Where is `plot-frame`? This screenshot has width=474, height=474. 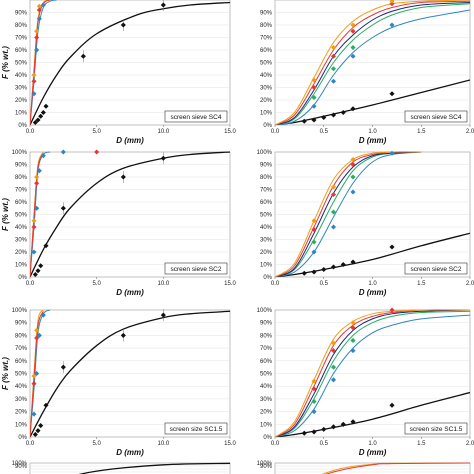
plot-frame is located at coordinates (130, 468).